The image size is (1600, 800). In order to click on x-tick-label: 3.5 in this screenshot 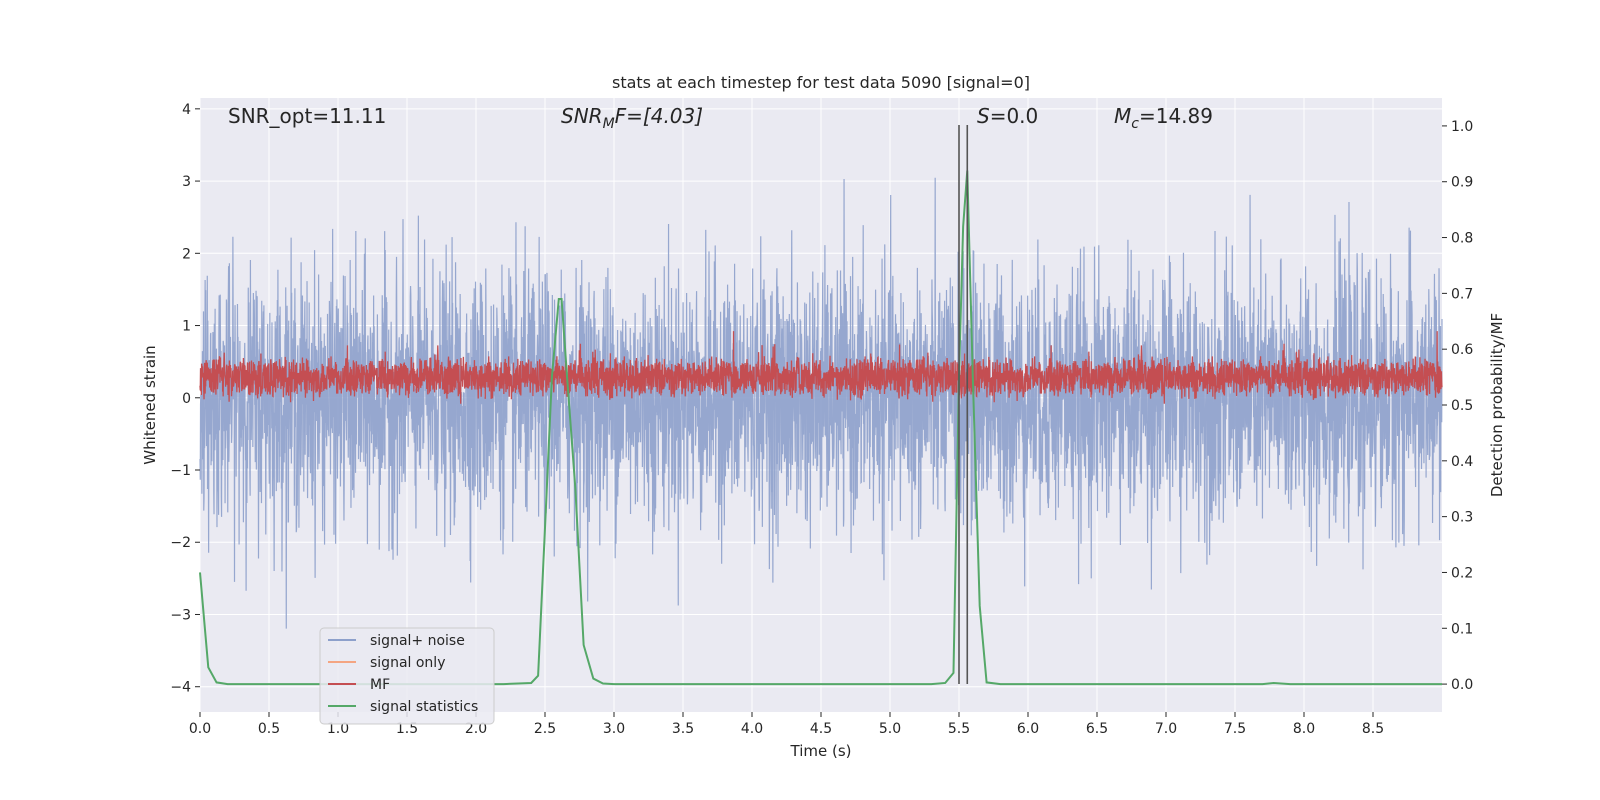, I will do `click(683, 729)`.